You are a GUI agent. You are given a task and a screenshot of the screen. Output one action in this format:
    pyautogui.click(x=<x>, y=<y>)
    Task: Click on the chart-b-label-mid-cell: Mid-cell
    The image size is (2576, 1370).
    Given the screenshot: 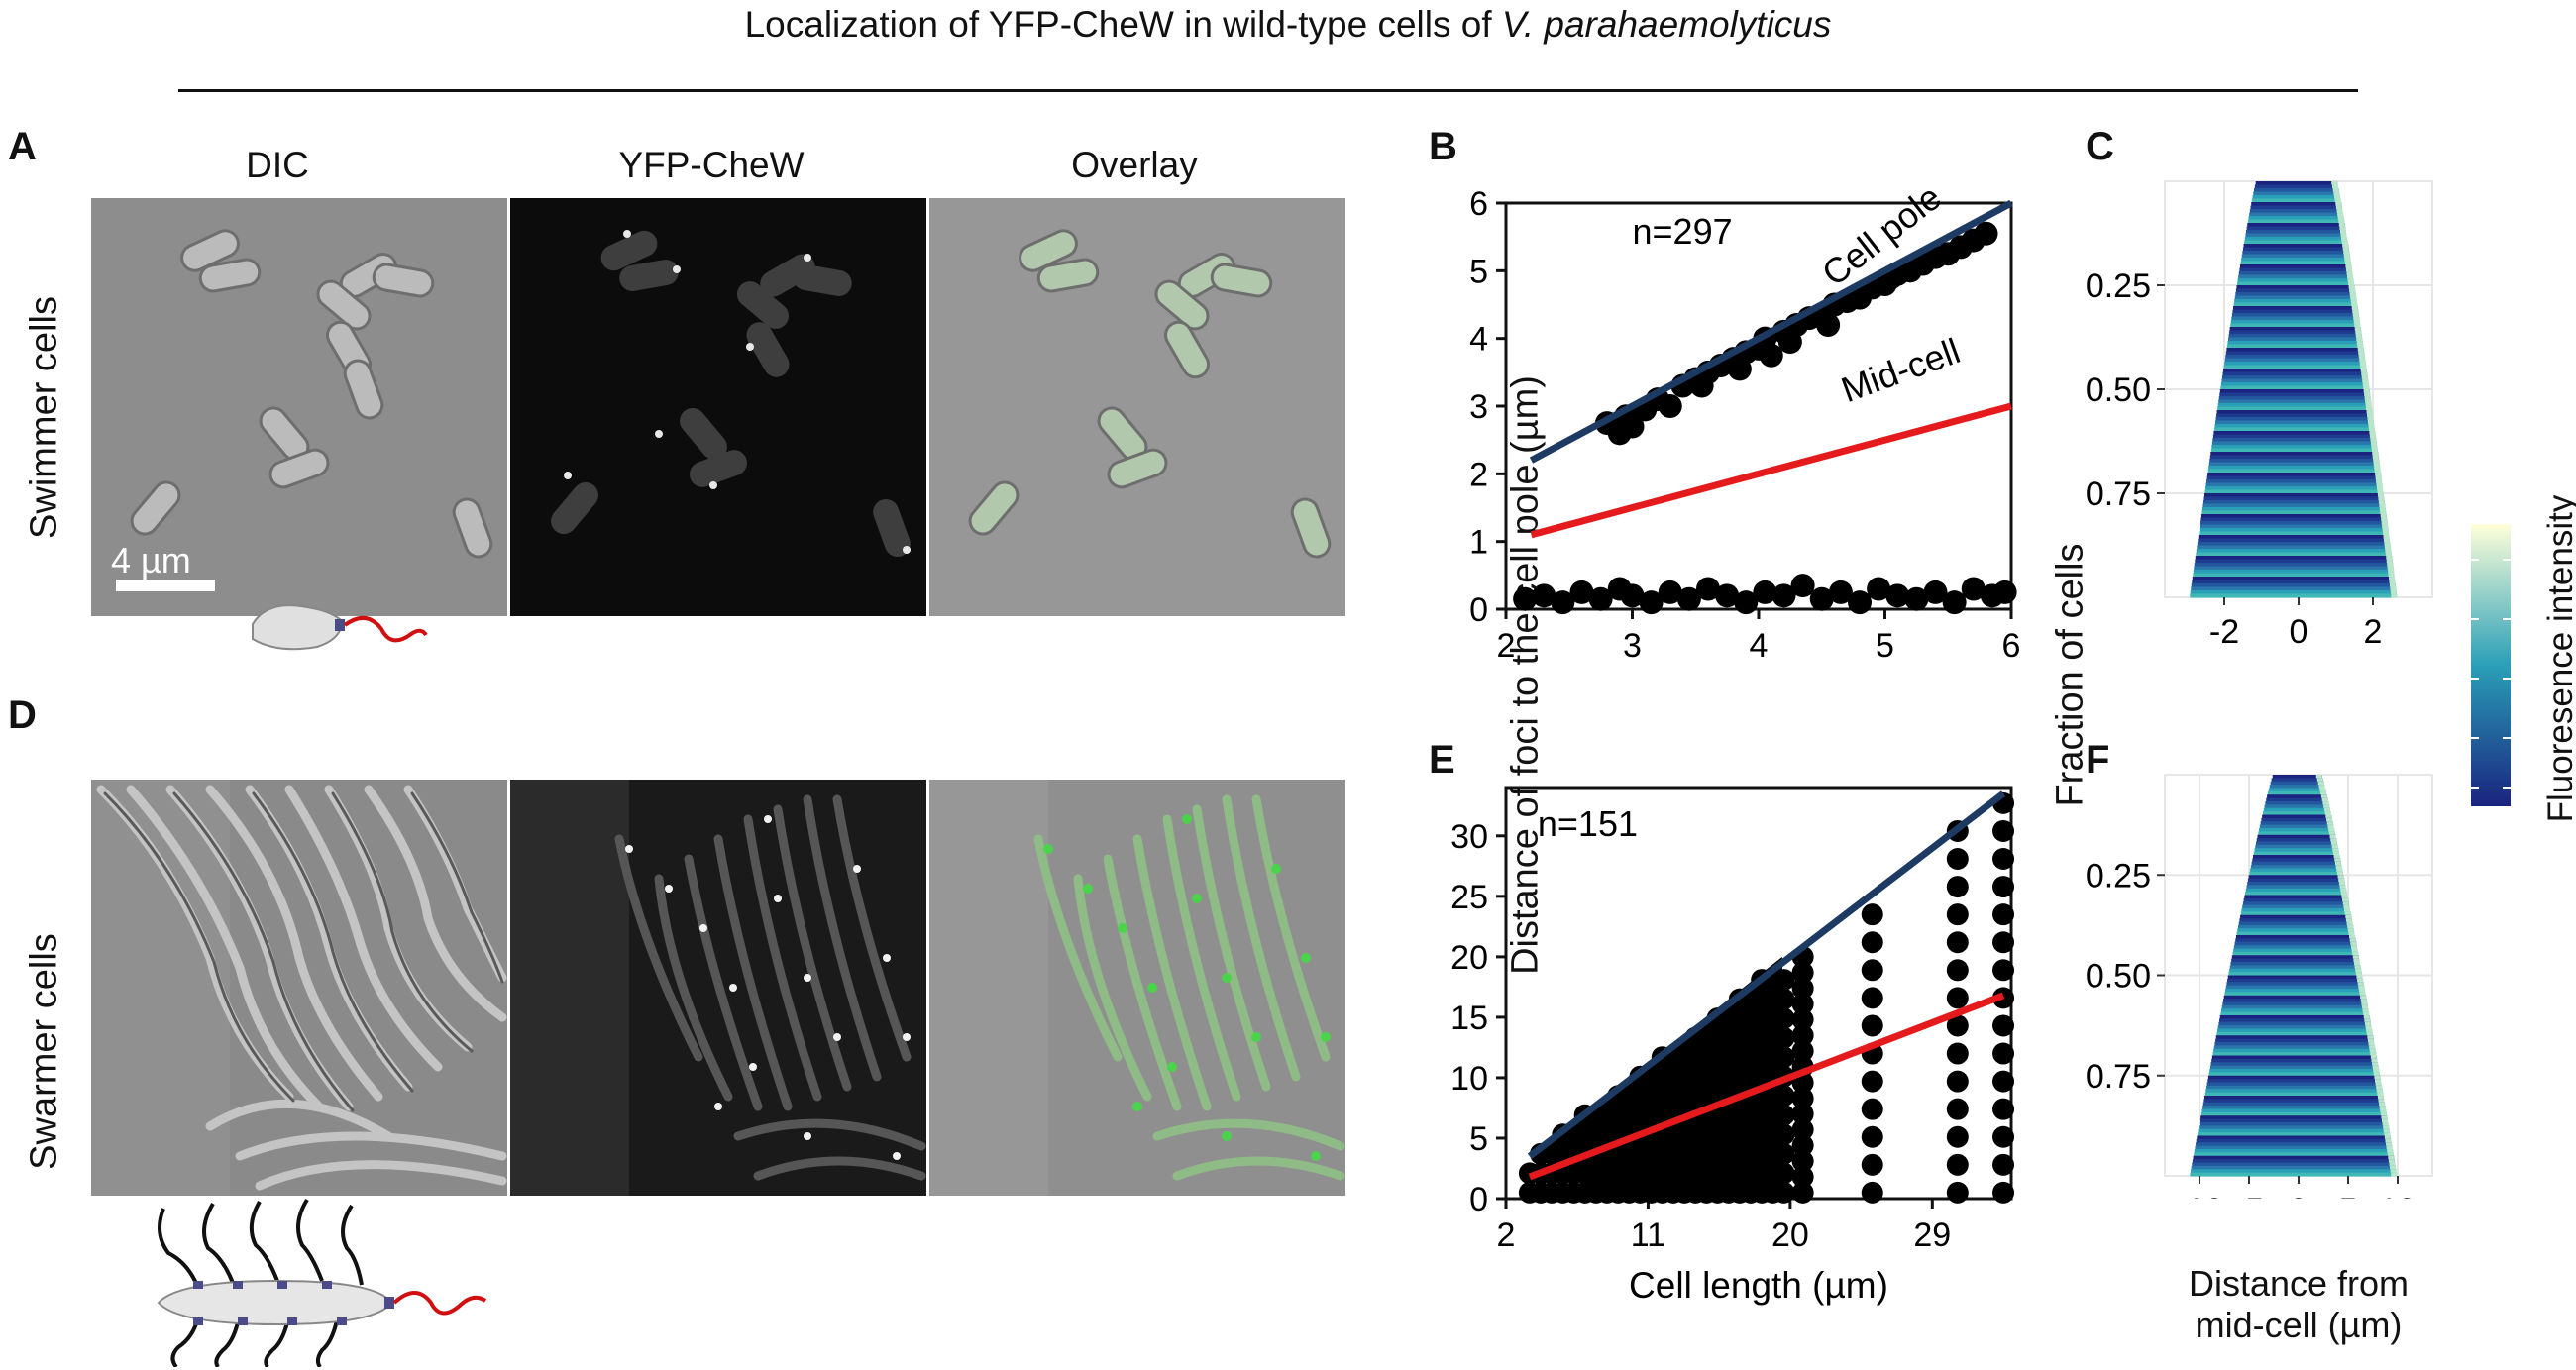 What is the action you would take?
    pyautogui.click(x=1901, y=370)
    